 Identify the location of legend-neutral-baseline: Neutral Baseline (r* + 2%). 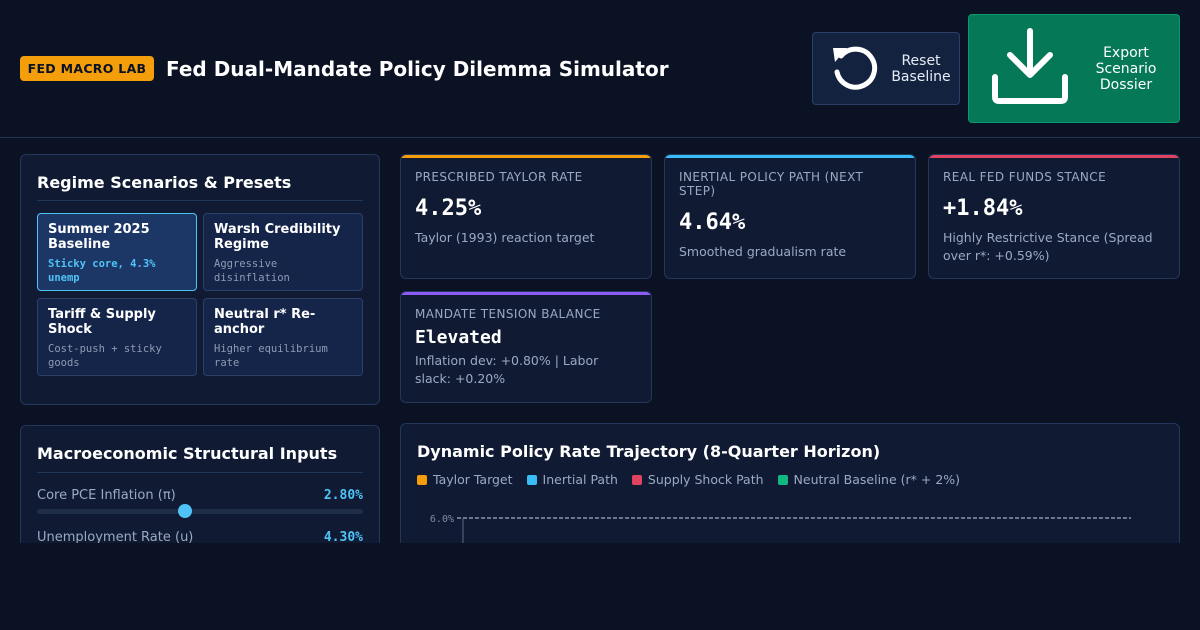
(869, 479).